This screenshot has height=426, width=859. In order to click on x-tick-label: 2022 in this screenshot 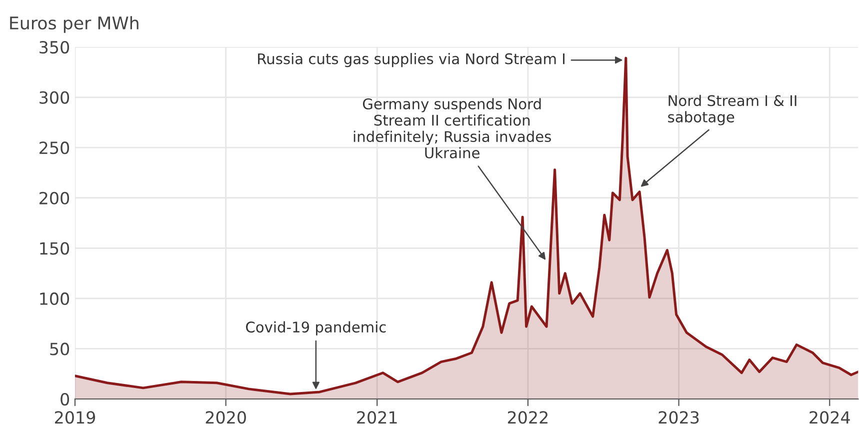, I will do `click(528, 417)`.